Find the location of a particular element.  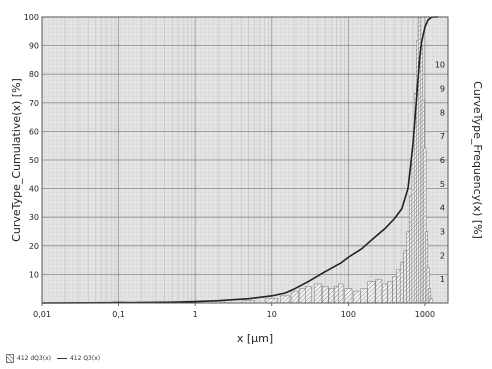

y-right-tick-label: 8 is located at coordinates (442, 112).